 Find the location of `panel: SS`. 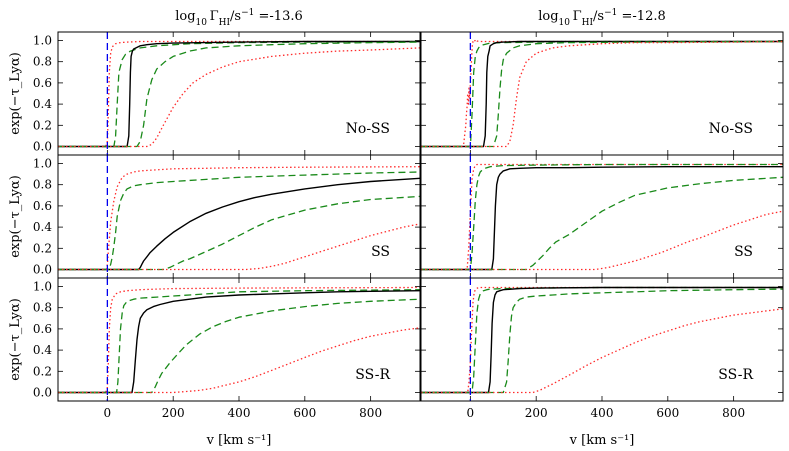

panel: SS is located at coordinates (602, 216).